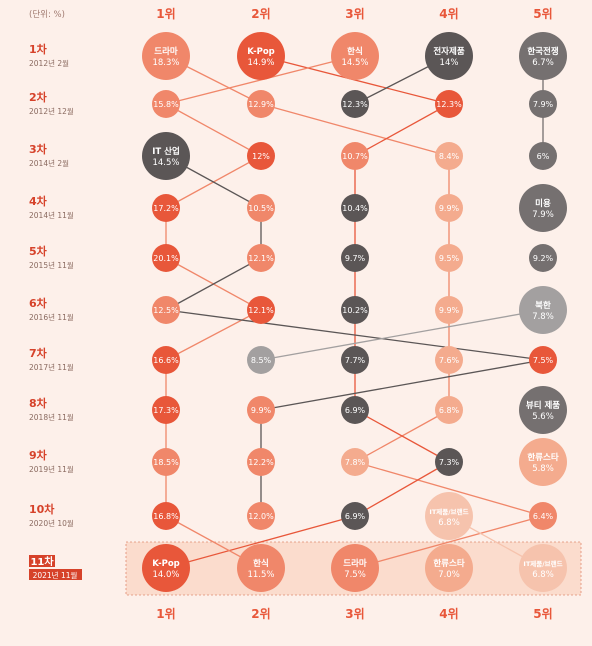 The image size is (592, 646). What do you see at coordinates (543, 258) in the screenshot?
I see `rank-node: 9.2%` at bounding box center [543, 258].